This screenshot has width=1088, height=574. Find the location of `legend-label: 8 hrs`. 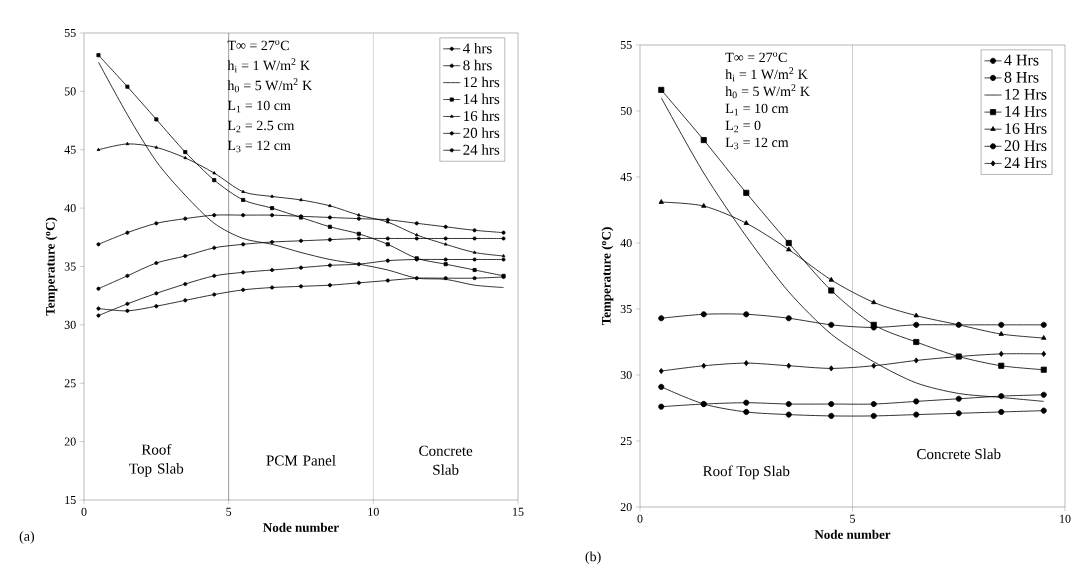

legend-label: 8 hrs is located at coordinates (477, 65).